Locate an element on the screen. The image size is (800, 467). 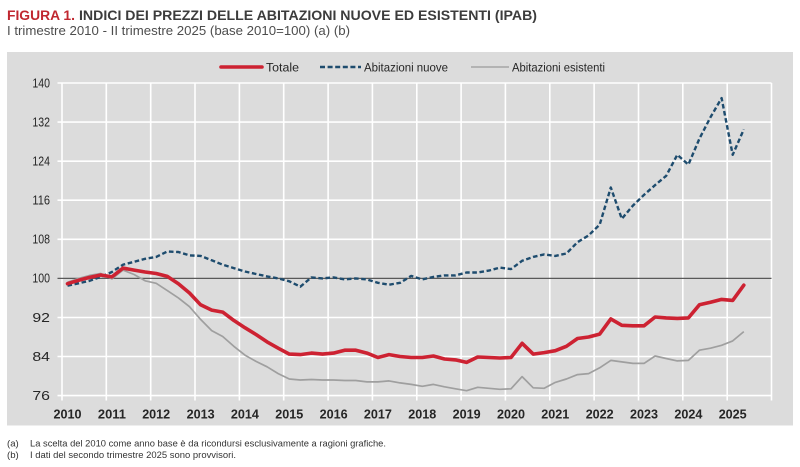
svg-text: Abitazioni esistenti is located at coordinates (558, 68).